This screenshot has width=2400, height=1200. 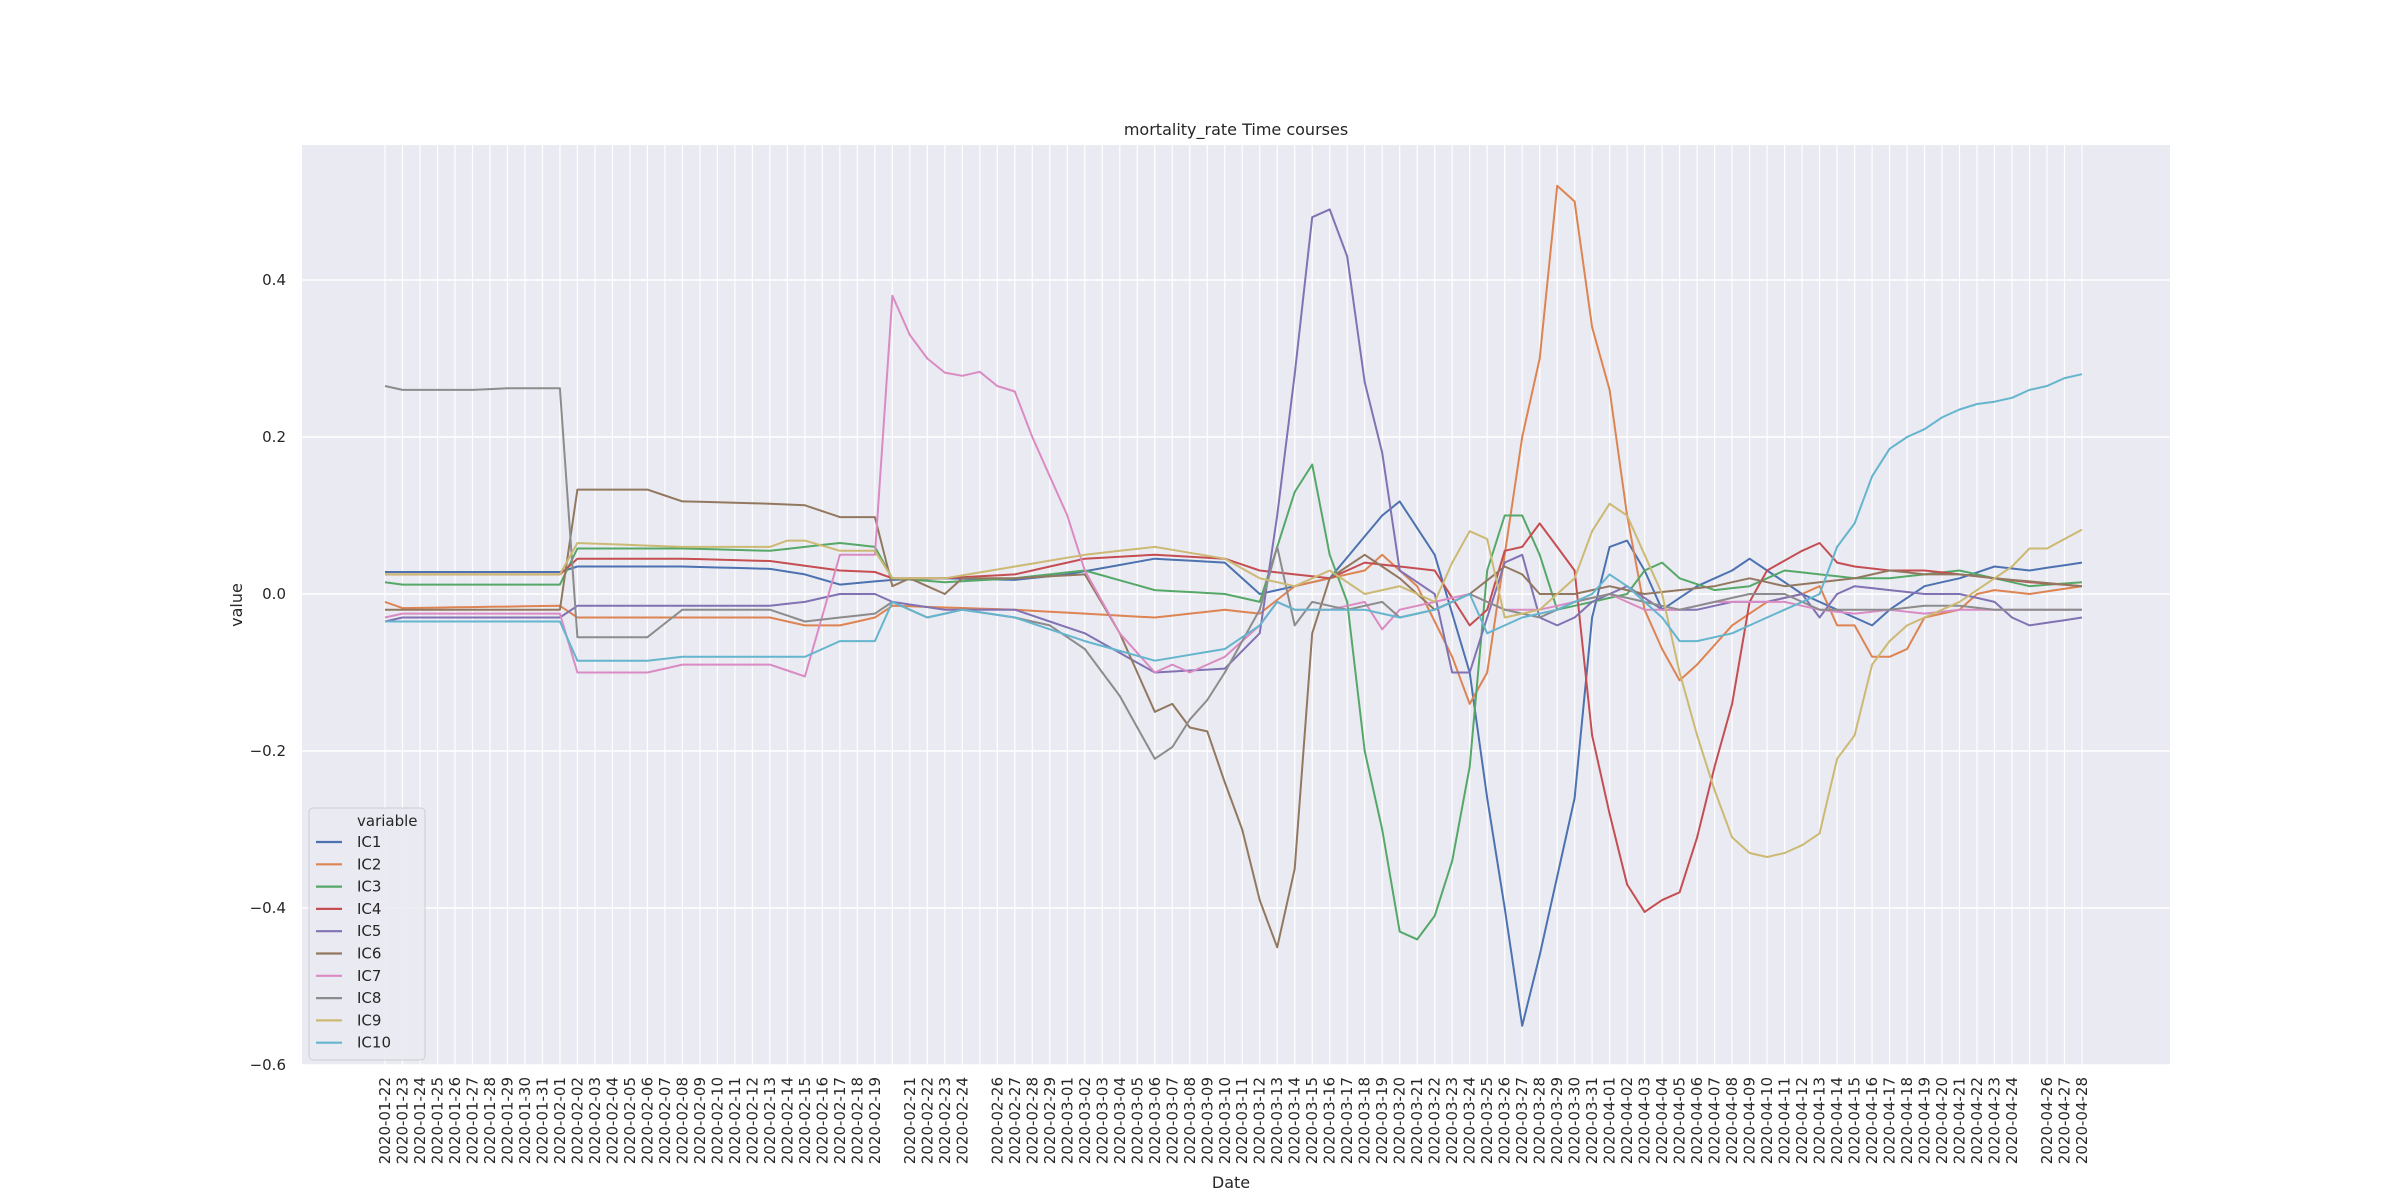 I want to click on x-tick-label: 2020-04-18, so click(x=1907, y=1120).